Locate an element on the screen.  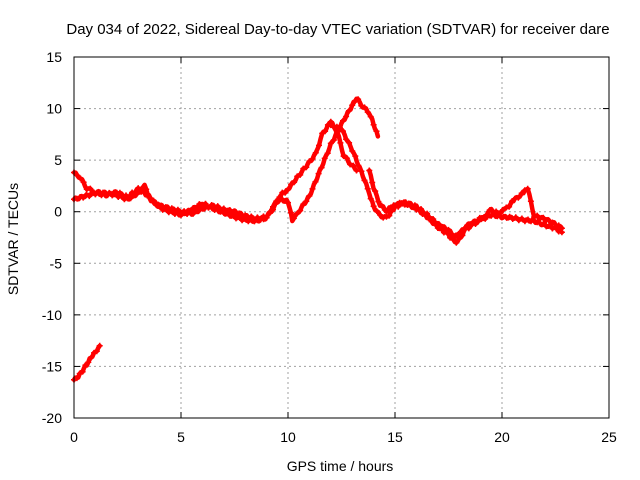
y-tick-label: -5 is located at coordinates (56, 263).